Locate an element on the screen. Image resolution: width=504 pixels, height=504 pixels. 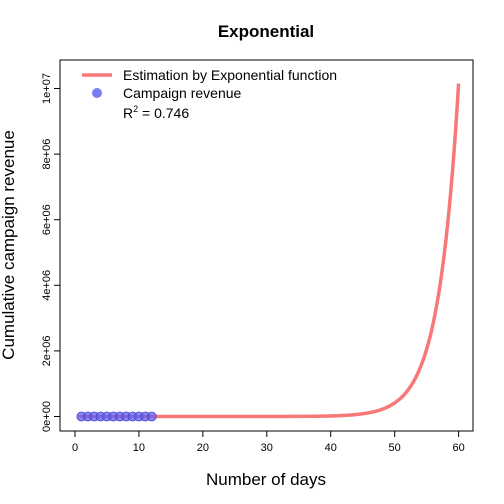
campaign-revenue-points is located at coordinates (116, 416).